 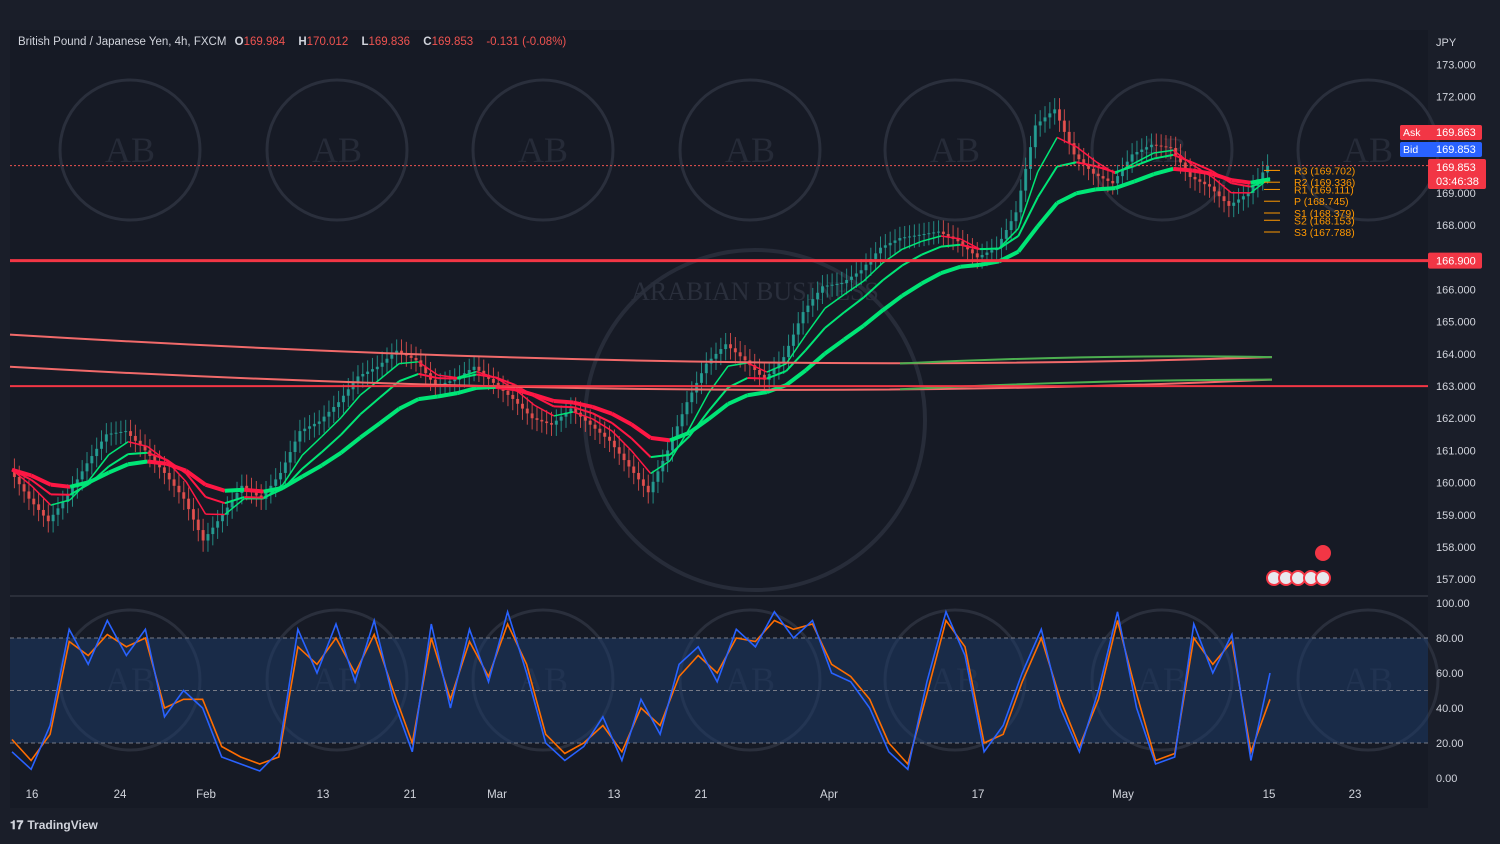 What do you see at coordinates (1324, 214) in the screenshot?
I see `pivot-label: S1 (168.379)` at bounding box center [1324, 214].